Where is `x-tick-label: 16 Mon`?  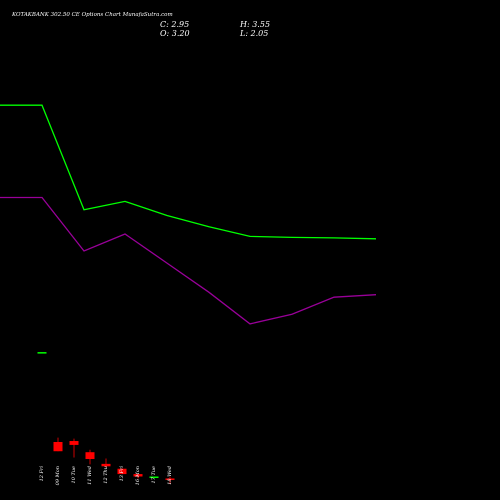
x-tick-label: 16 Mon is located at coordinates (138, 475).